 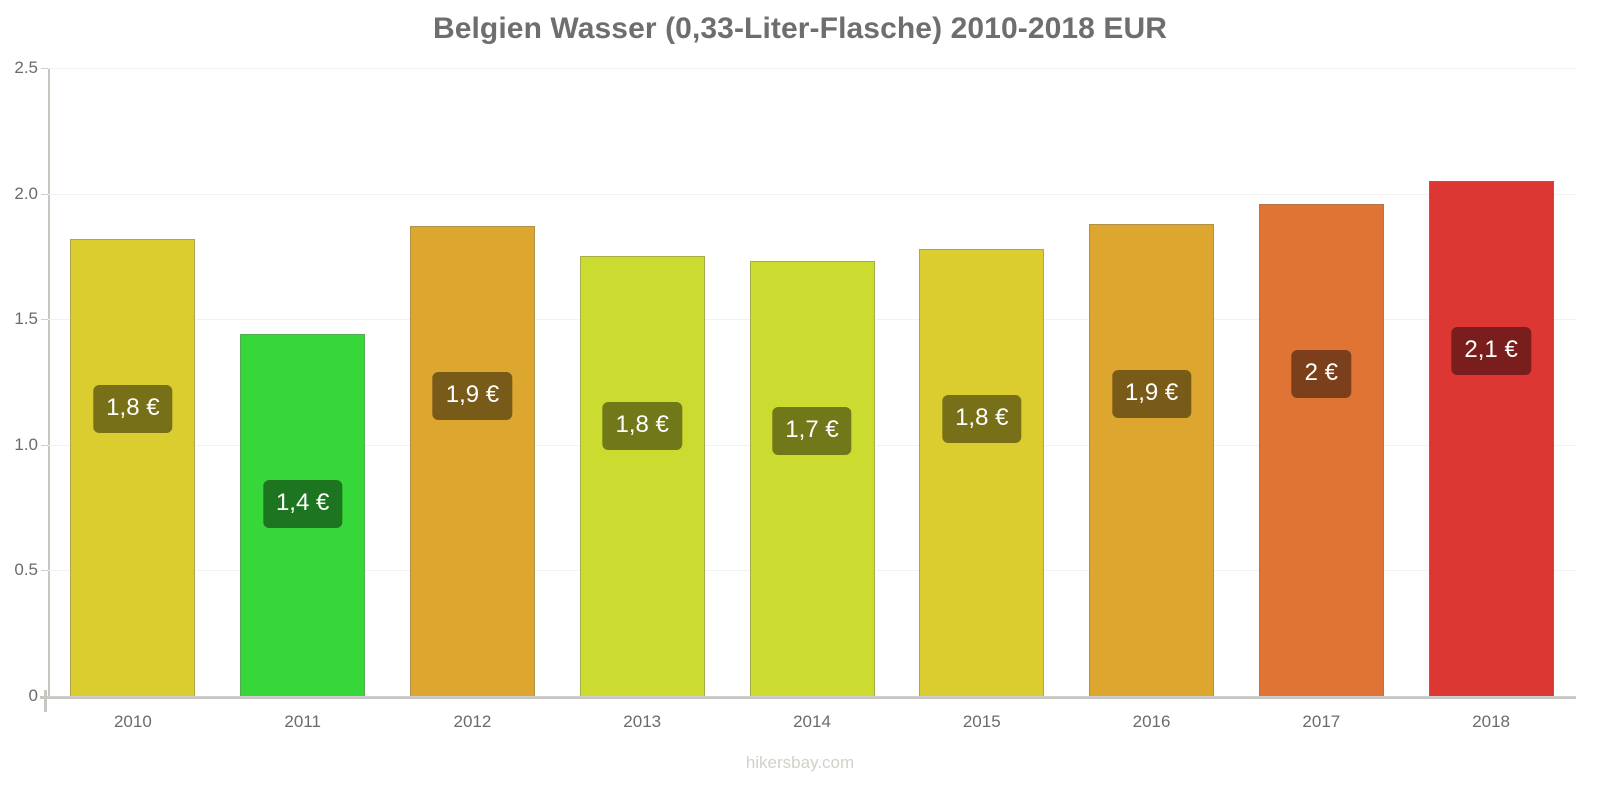 What do you see at coordinates (132, 721) in the screenshot?
I see `x-axis-tick-label-2010: 2010` at bounding box center [132, 721].